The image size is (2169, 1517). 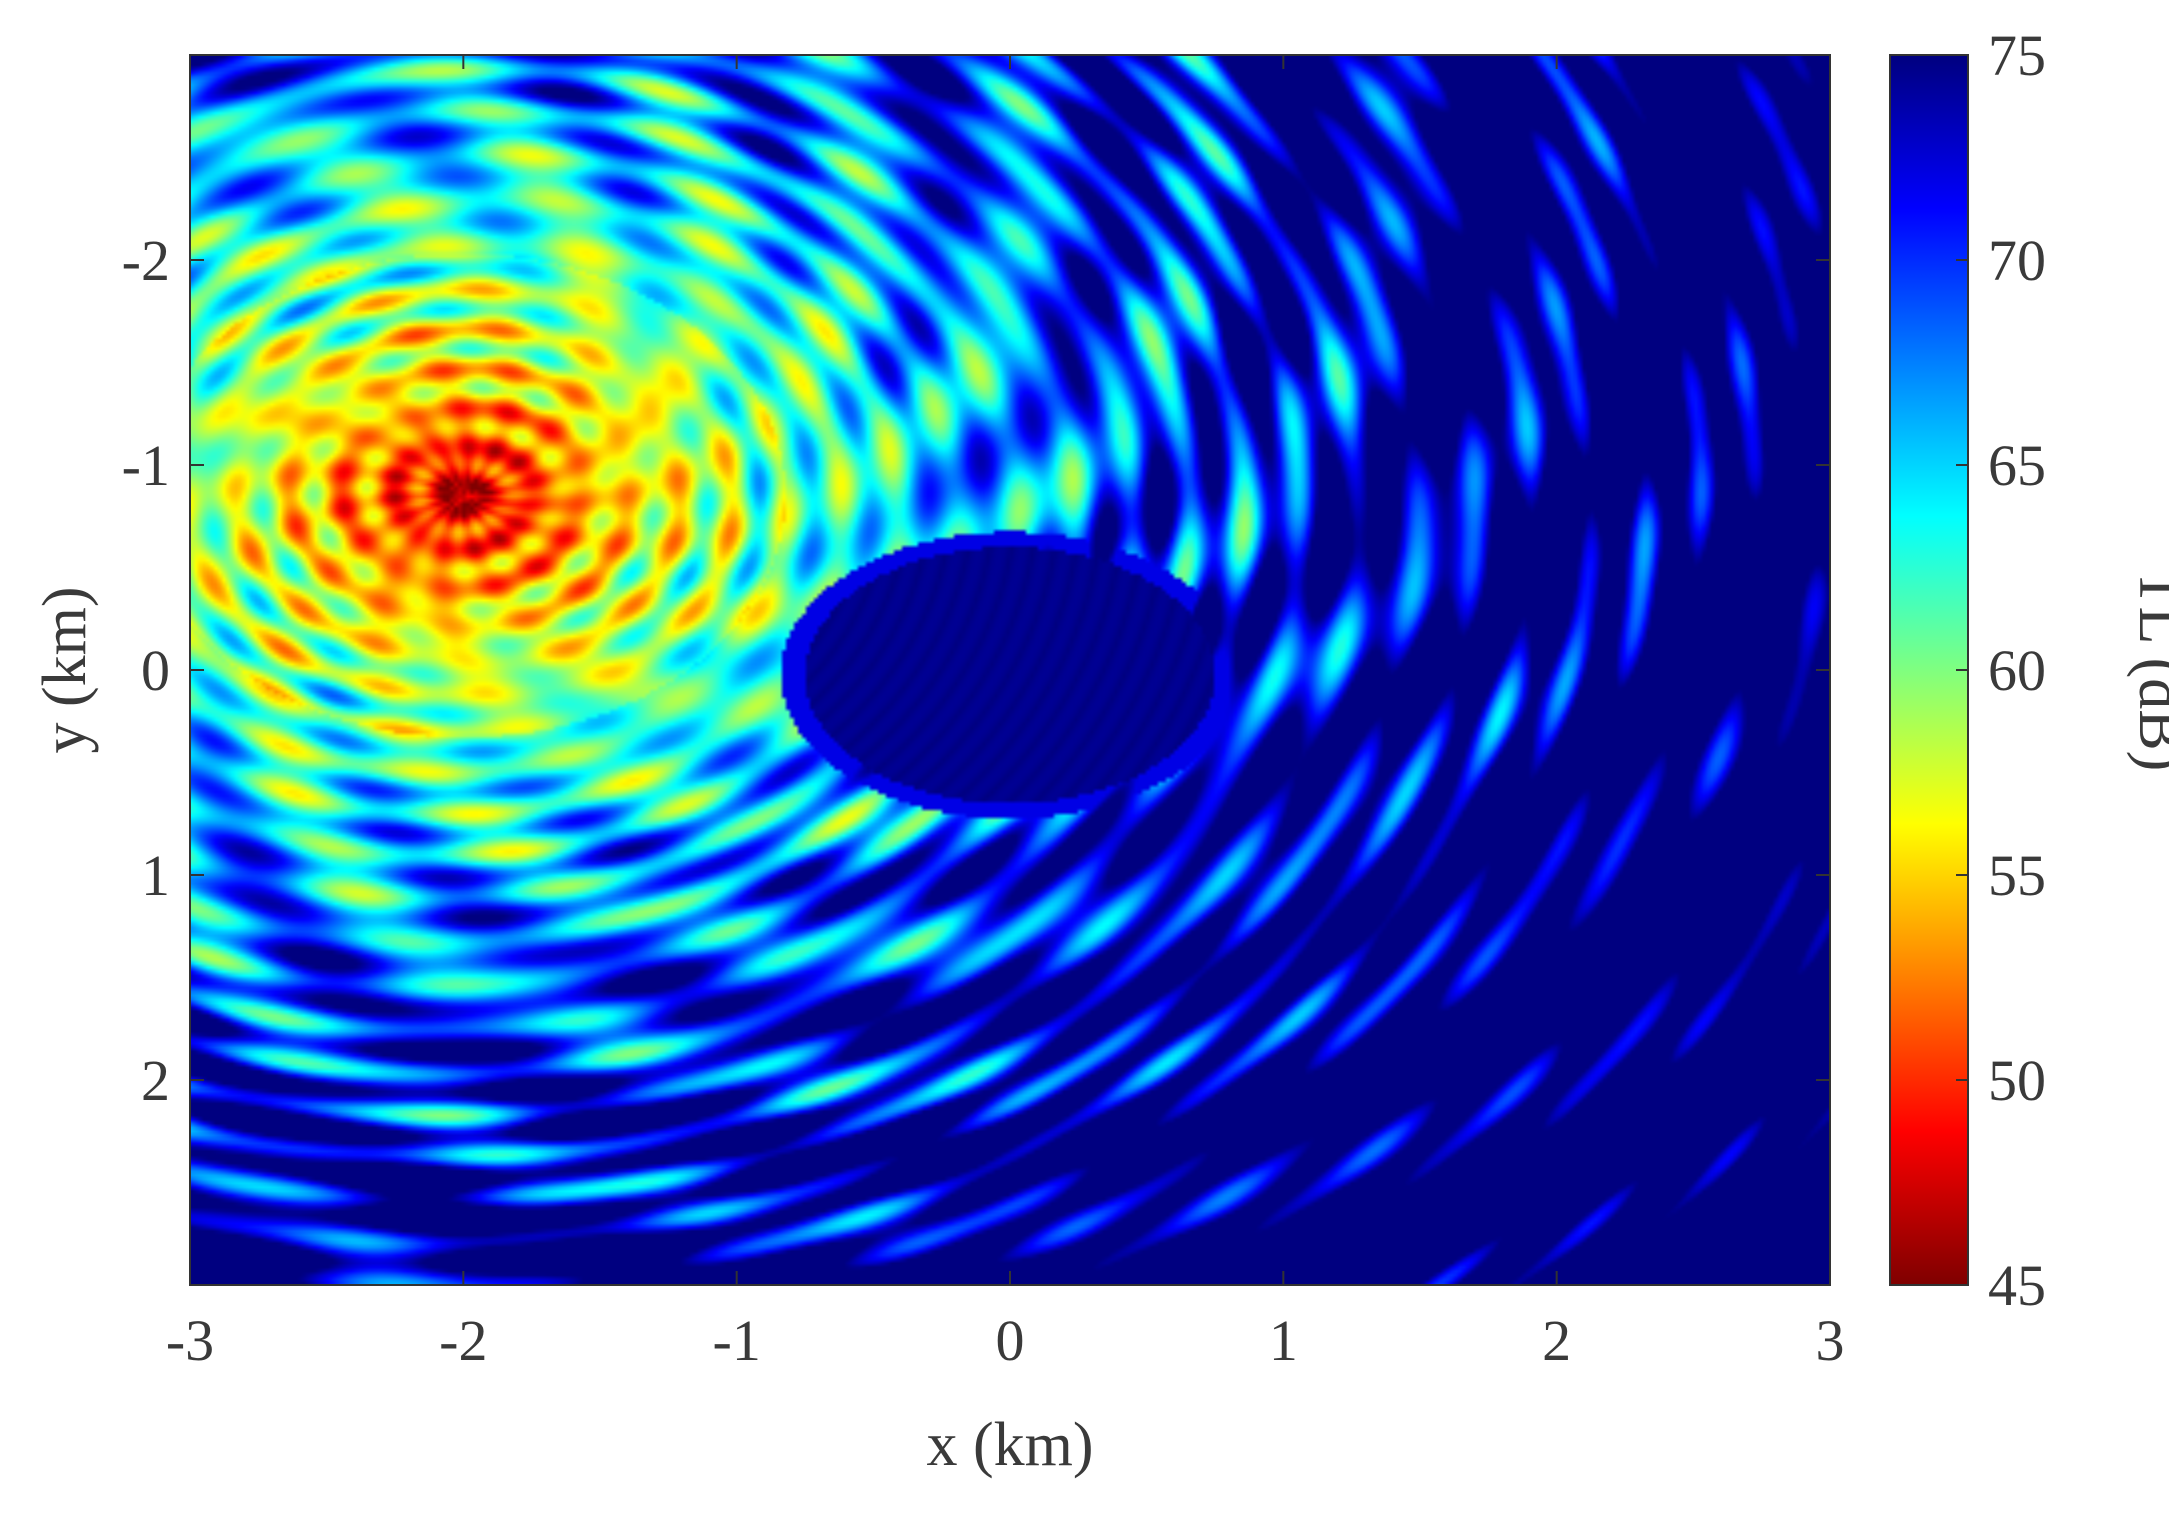 What do you see at coordinates (1556, 1340) in the screenshot?
I see `x-tick-label: 2` at bounding box center [1556, 1340].